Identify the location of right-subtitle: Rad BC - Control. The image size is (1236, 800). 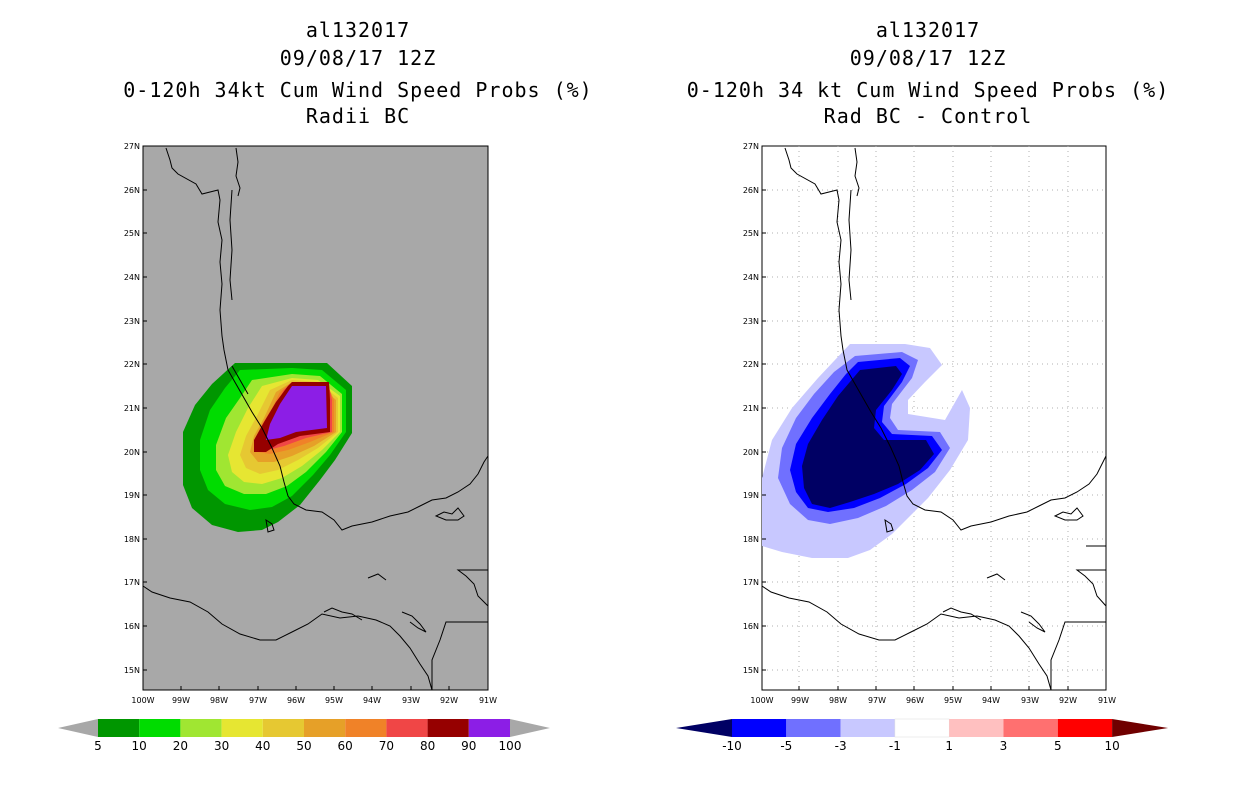
(928, 116).